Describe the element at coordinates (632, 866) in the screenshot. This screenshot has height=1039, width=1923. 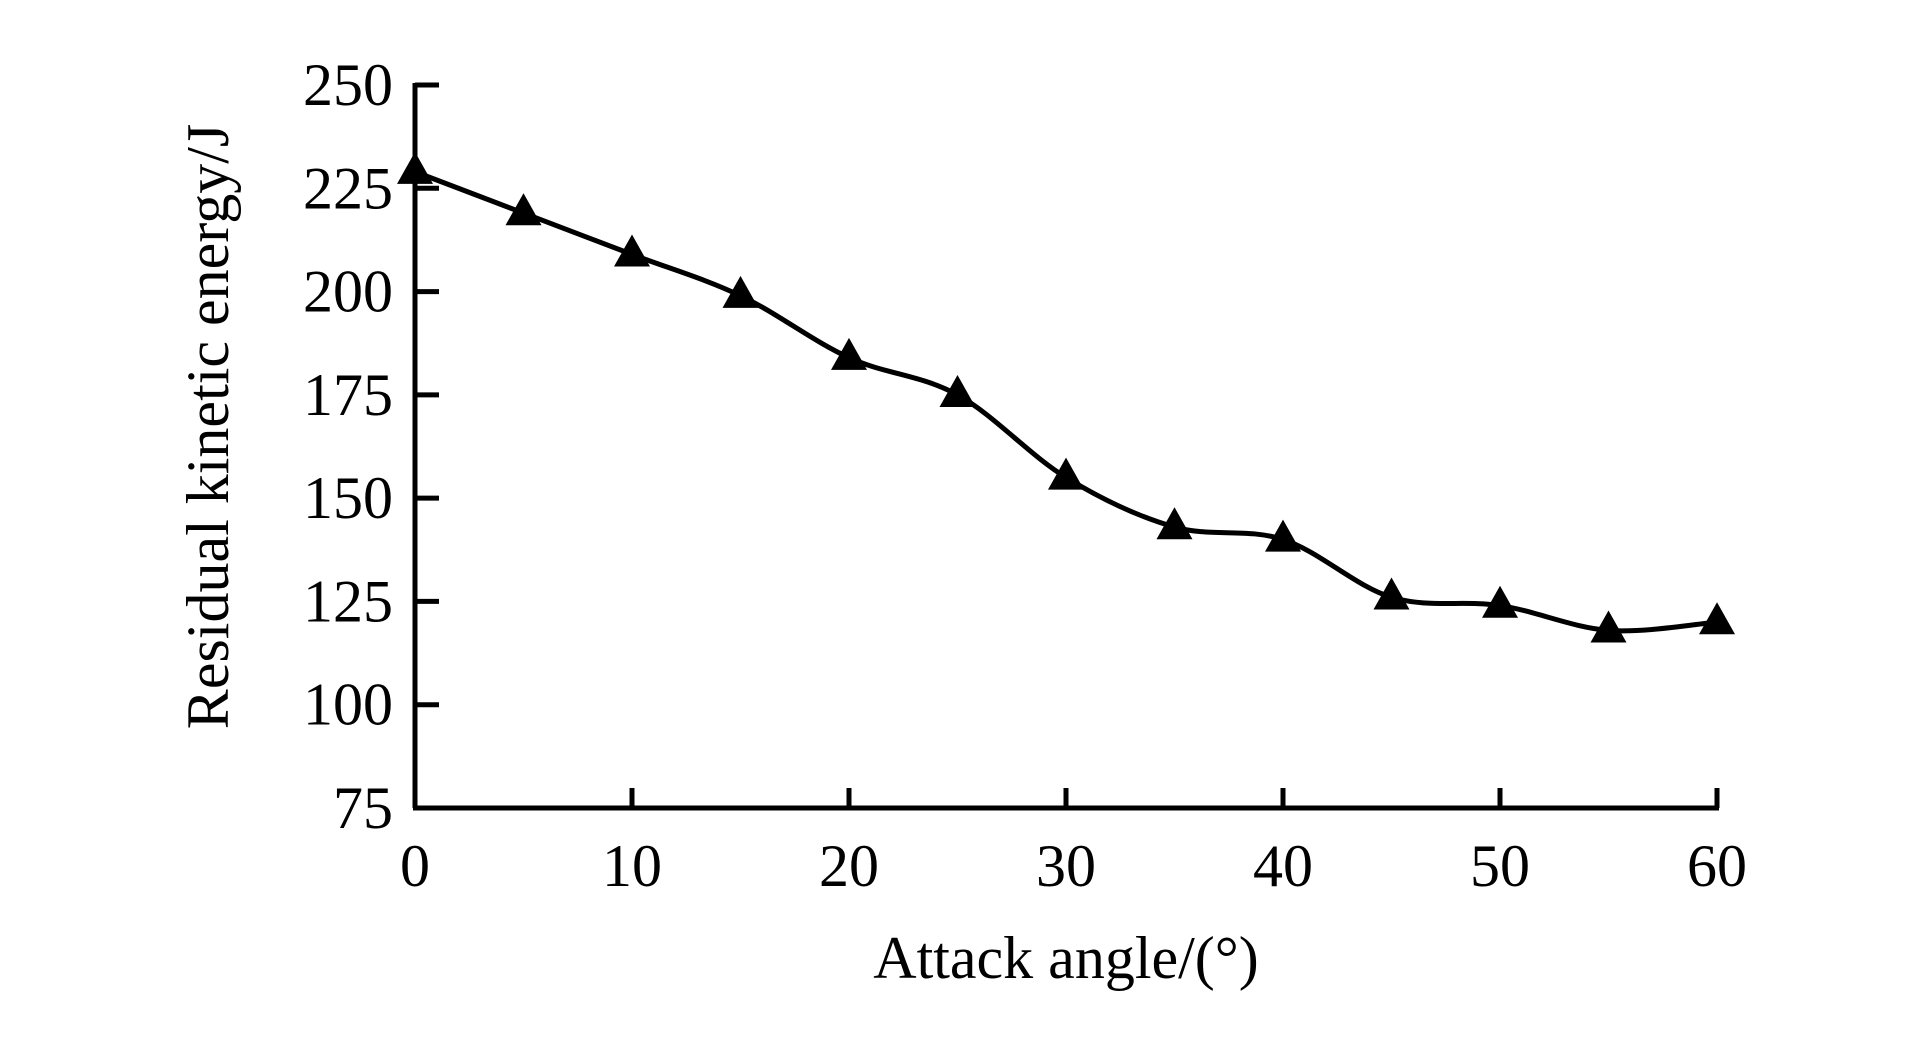
I see `x-tick-label: 10` at that location.